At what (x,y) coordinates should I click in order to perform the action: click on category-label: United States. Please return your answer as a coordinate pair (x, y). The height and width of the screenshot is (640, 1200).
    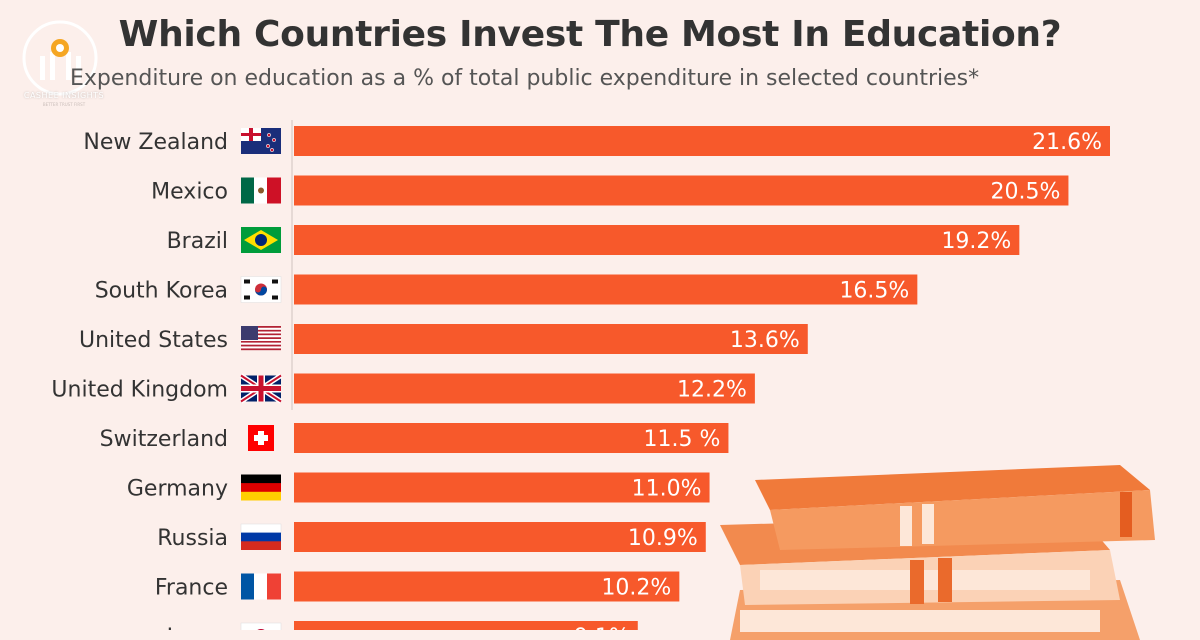
    Looking at the image, I should click on (153, 340).